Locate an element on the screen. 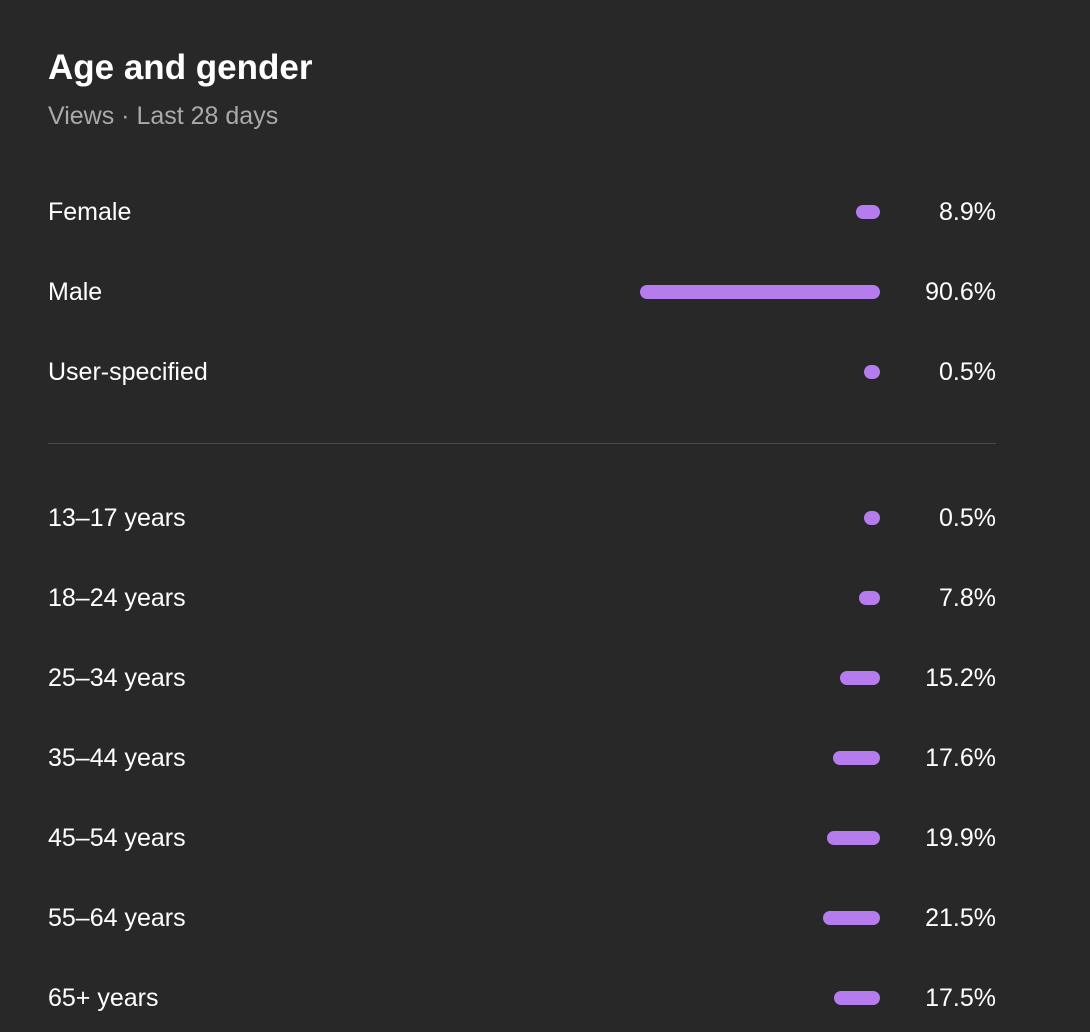 Image resolution: width=1090 pixels, height=1032 pixels. card-title: Age and gender is located at coordinates (180, 67).